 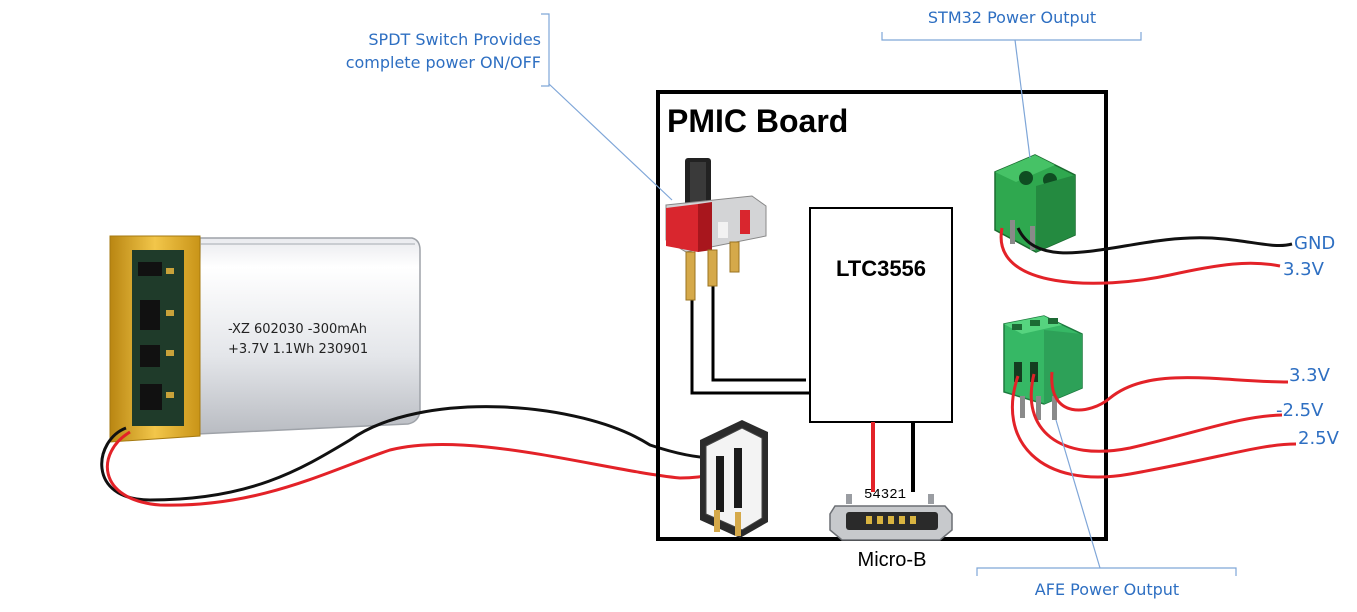 I want to click on stm32-callout-label: STM32 Power Output, so click(x=1012, y=17).